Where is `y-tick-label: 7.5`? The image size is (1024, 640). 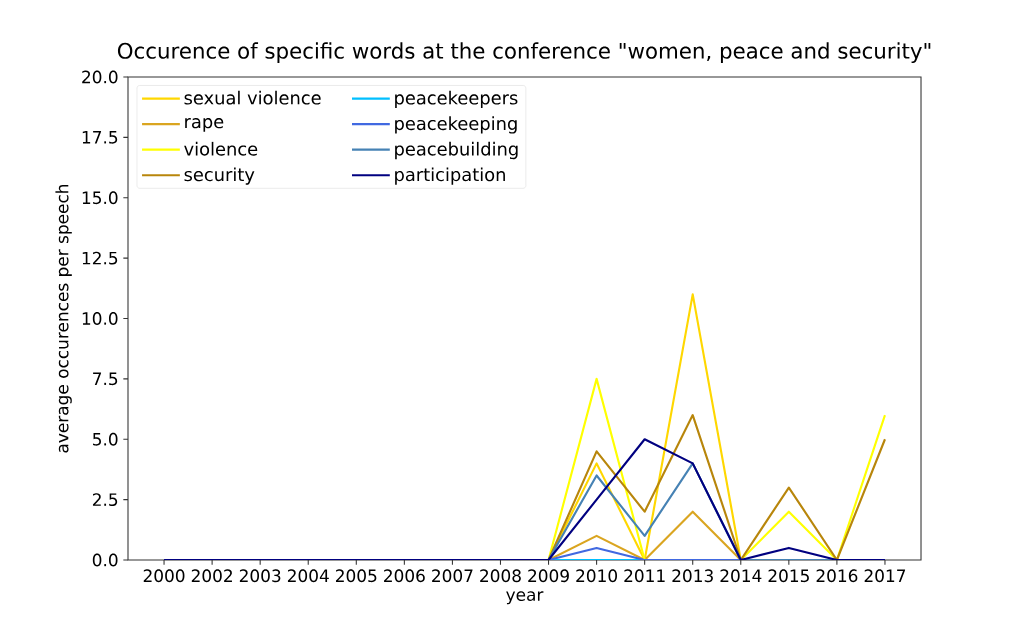 y-tick-label: 7.5 is located at coordinates (105, 379).